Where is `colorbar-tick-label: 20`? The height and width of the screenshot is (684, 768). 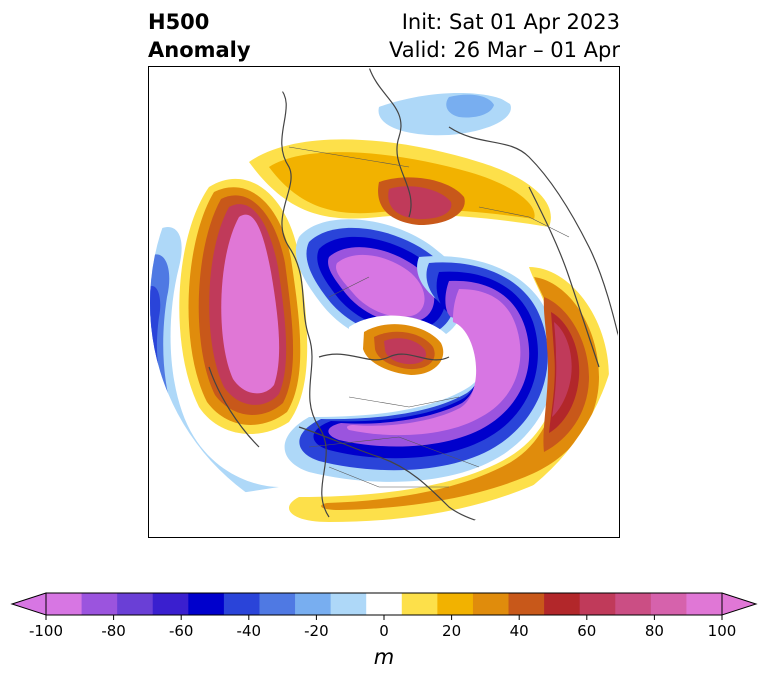
colorbar-tick-label: 20 is located at coordinates (451, 631).